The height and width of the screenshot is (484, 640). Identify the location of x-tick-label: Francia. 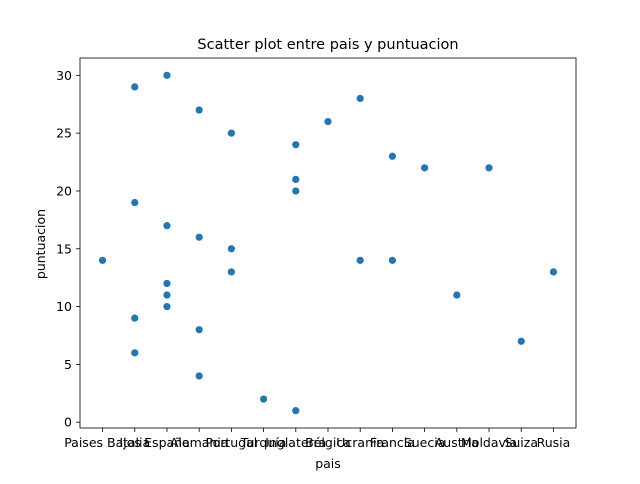
(392, 442).